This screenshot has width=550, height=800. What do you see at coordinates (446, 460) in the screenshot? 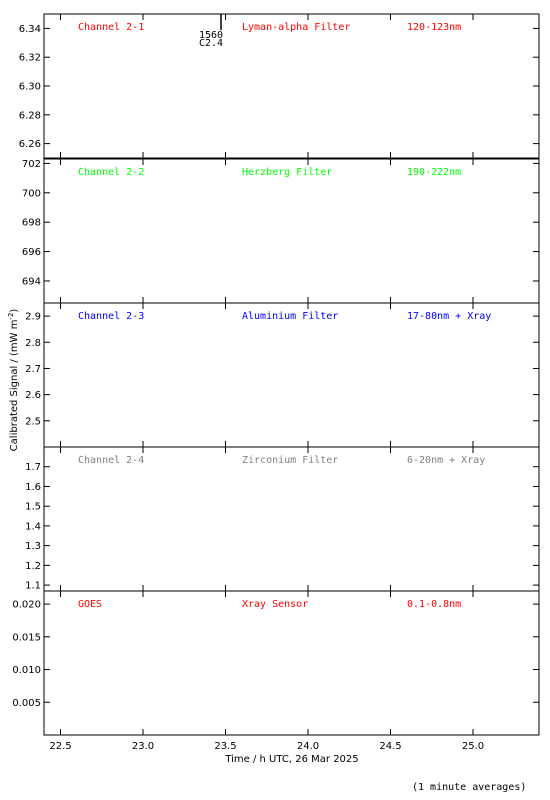
I see `panel-band-label: 6-20nm + Xray` at bounding box center [446, 460].